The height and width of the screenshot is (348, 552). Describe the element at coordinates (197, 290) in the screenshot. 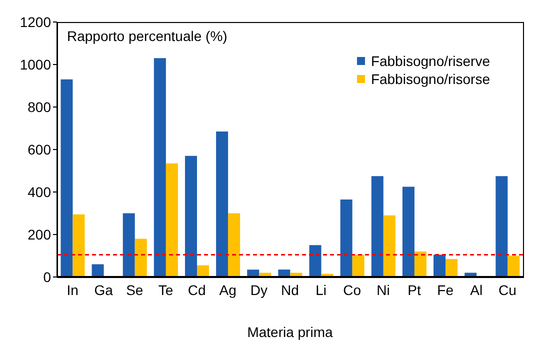

I see `x-tick-label: Cd` at that location.